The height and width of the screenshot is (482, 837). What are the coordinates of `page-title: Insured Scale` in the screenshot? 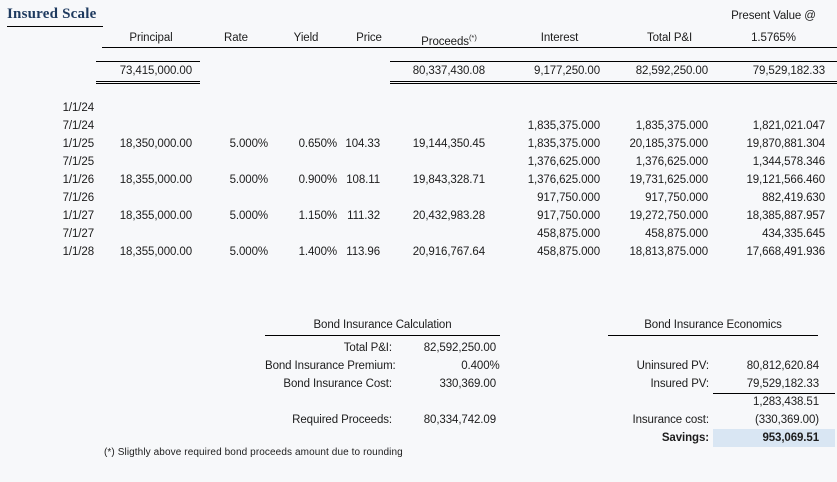 It's located at (55, 16).